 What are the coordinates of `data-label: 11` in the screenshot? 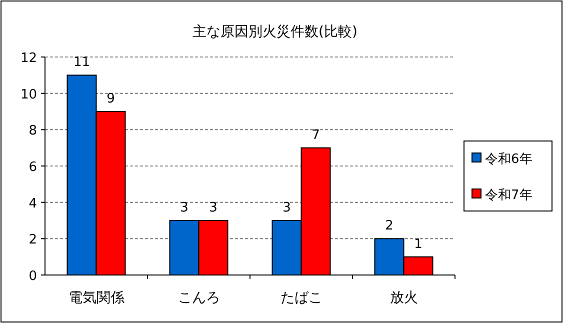 It's located at (81, 62).